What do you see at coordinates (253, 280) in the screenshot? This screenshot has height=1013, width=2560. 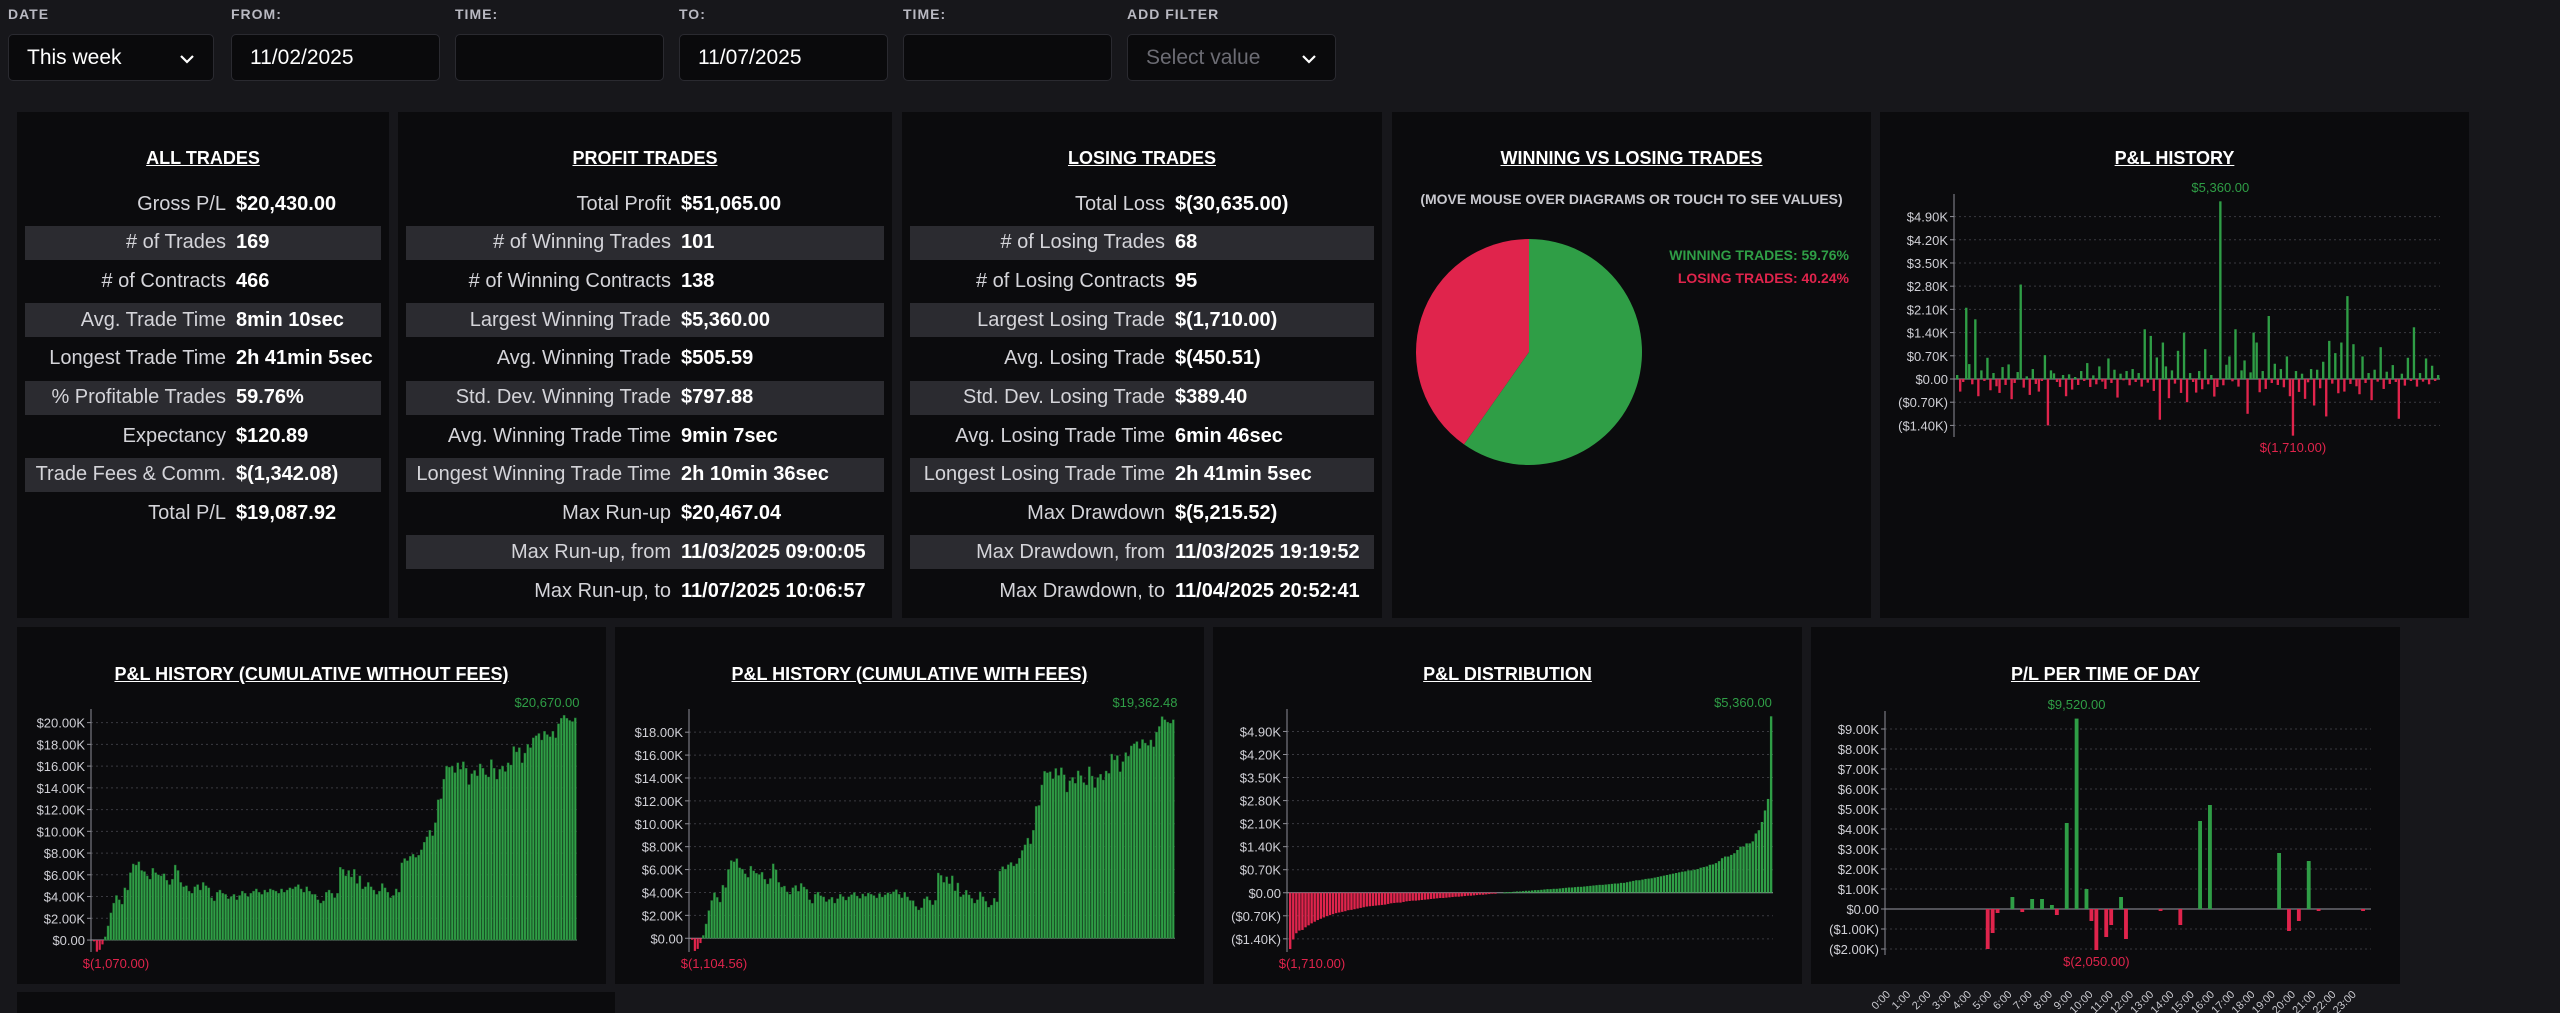 I see `stat-value: 466` at bounding box center [253, 280].